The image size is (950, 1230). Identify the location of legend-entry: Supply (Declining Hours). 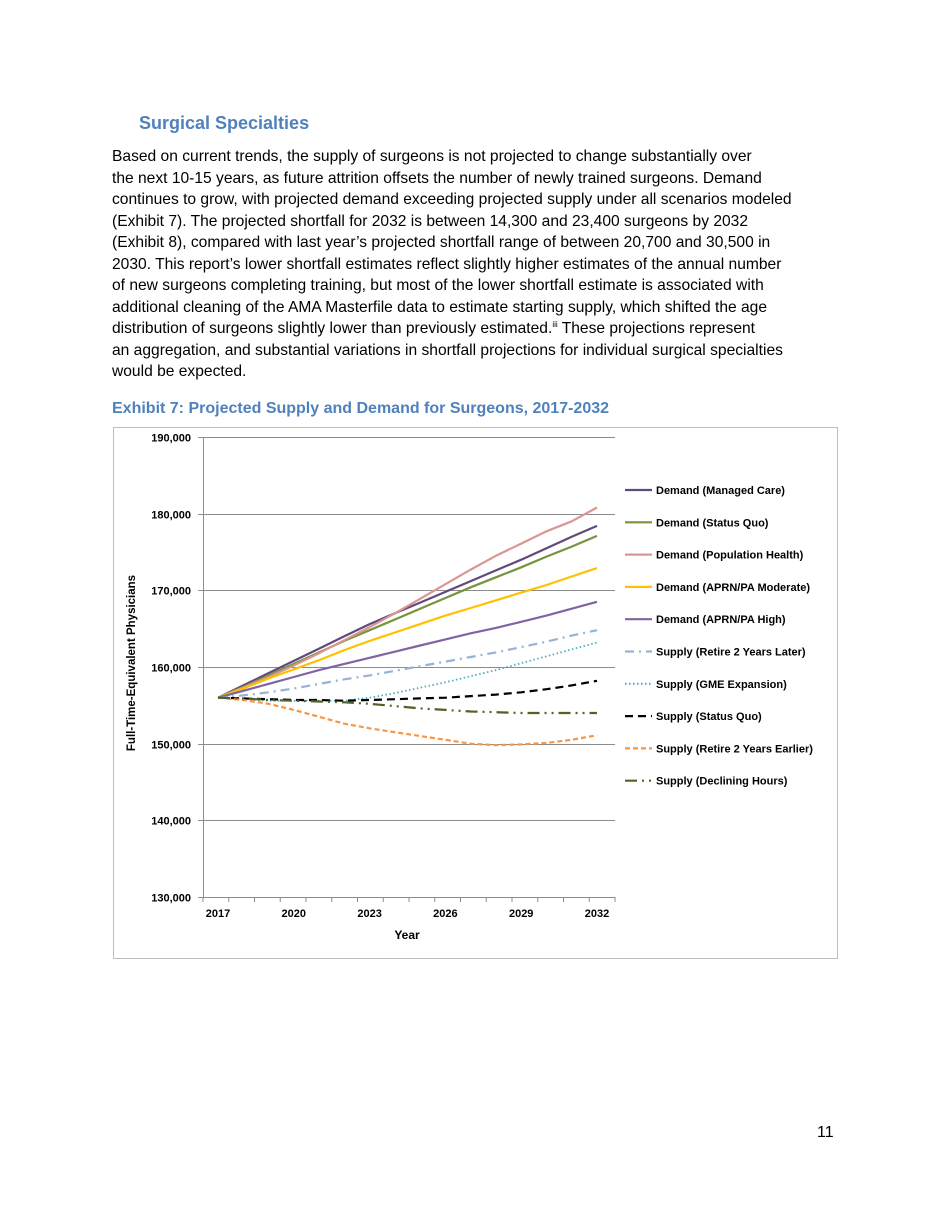
(722, 782).